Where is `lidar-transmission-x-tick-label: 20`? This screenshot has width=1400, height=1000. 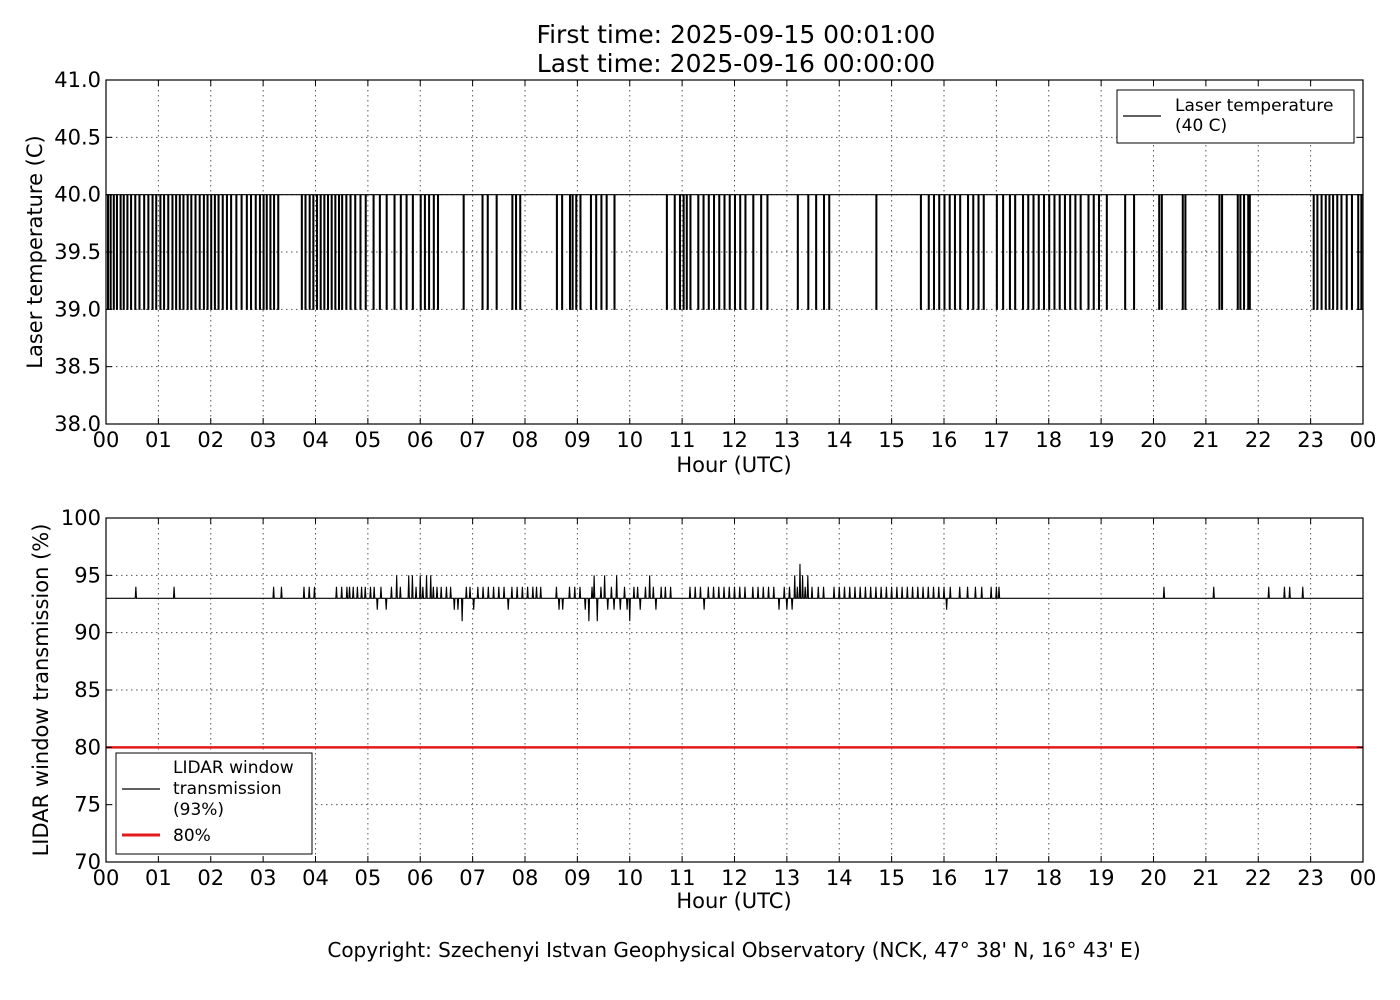 lidar-transmission-x-tick-label: 20 is located at coordinates (1153, 878).